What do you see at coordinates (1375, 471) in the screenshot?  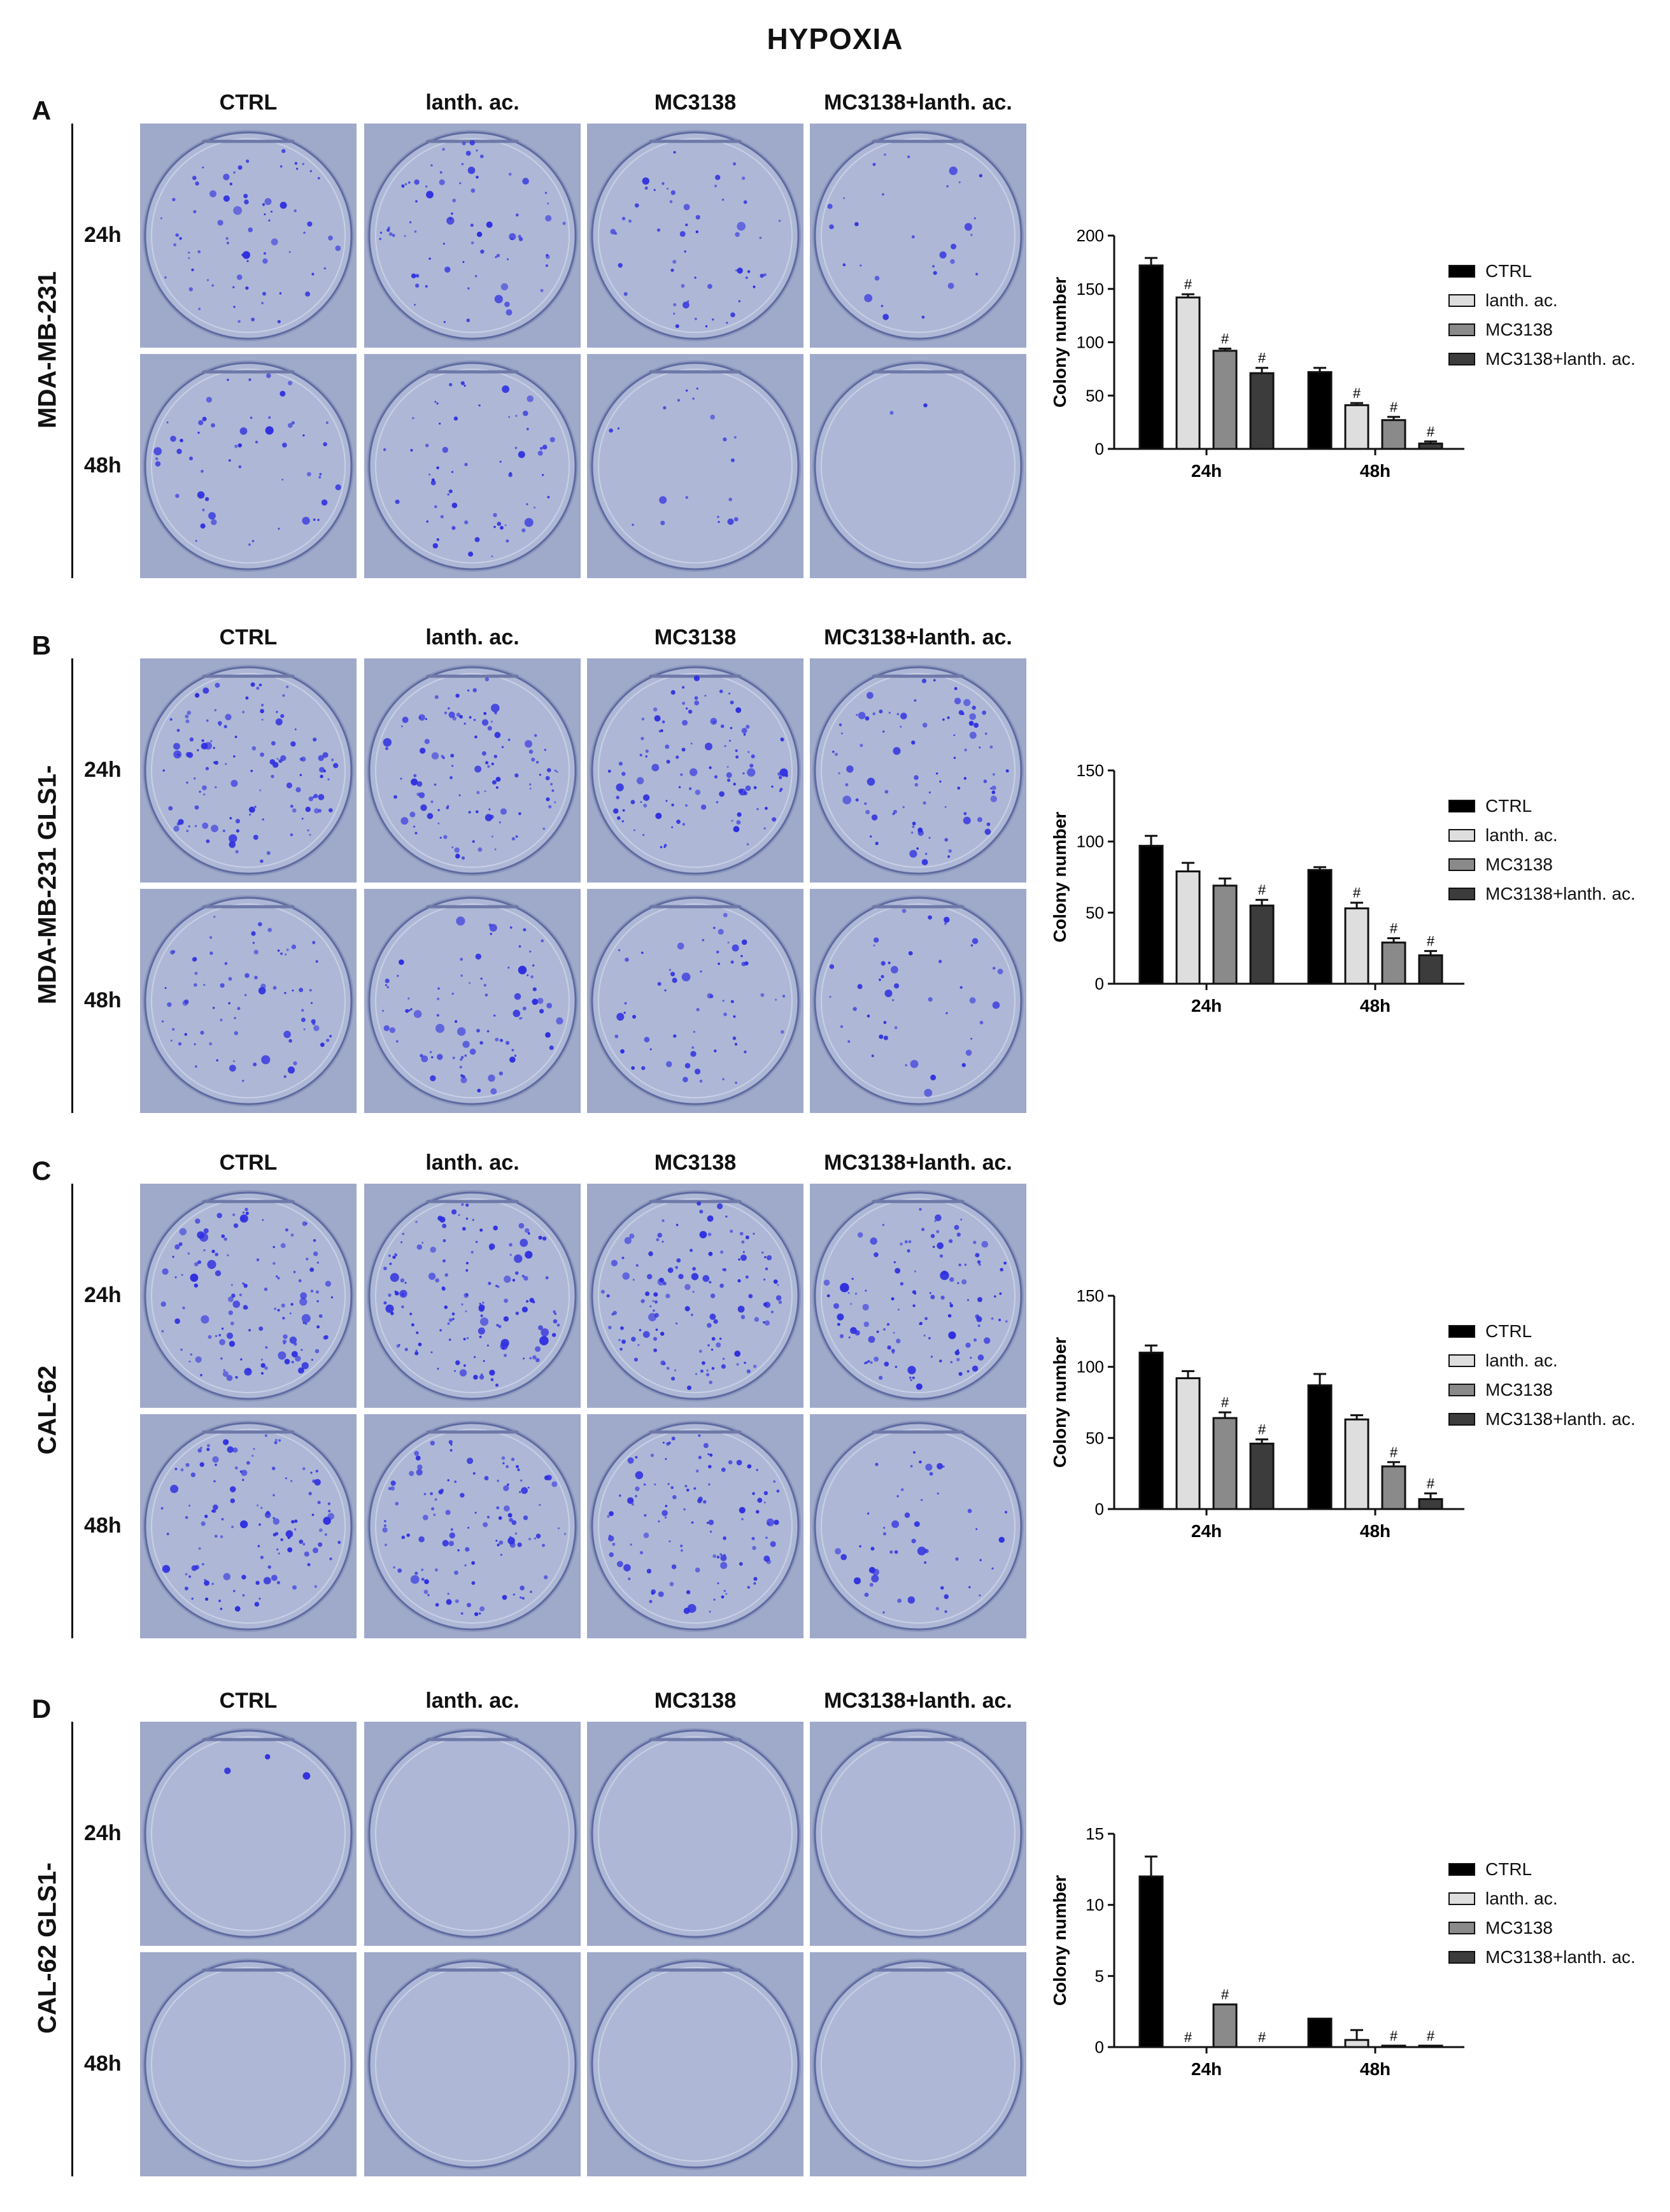 I see `x-tick-label: 48h` at bounding box center [1375, 471].